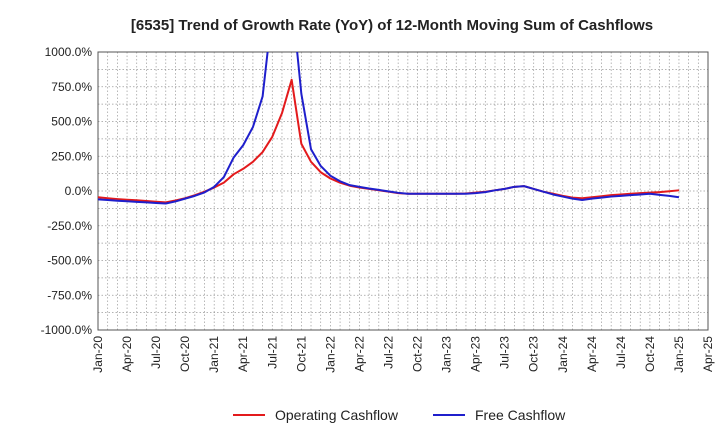 This screenshot has height=440, width=720. Describe the element at coordinates (592, 354) in the screenshot. I see `x-tick-label: Apr-24` at that location.